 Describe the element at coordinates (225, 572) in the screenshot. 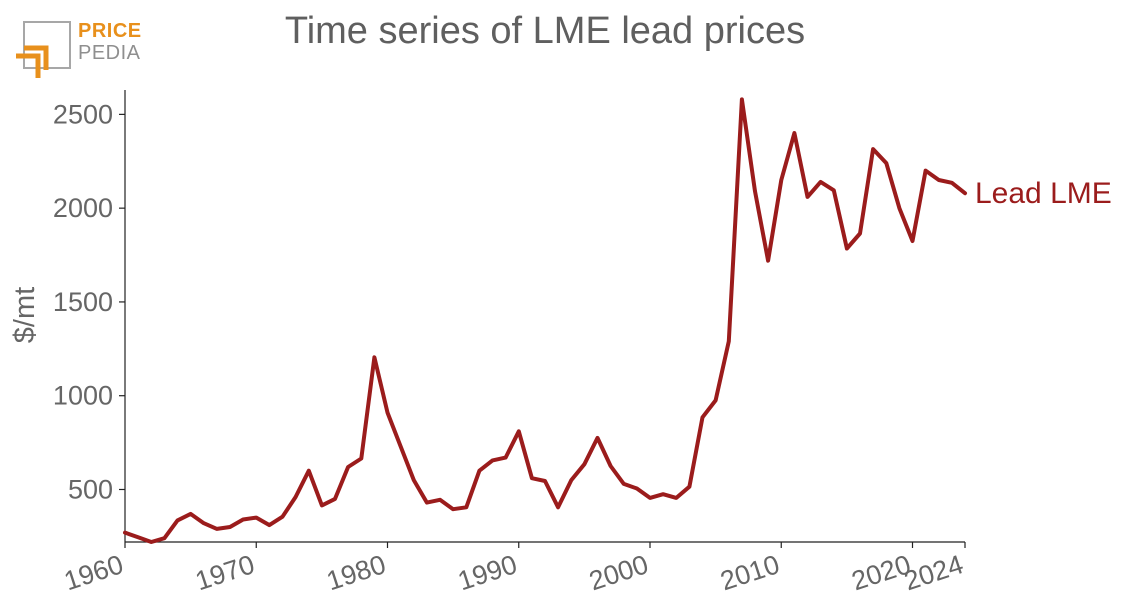

I see `x-tick-label: 1970` at that location.